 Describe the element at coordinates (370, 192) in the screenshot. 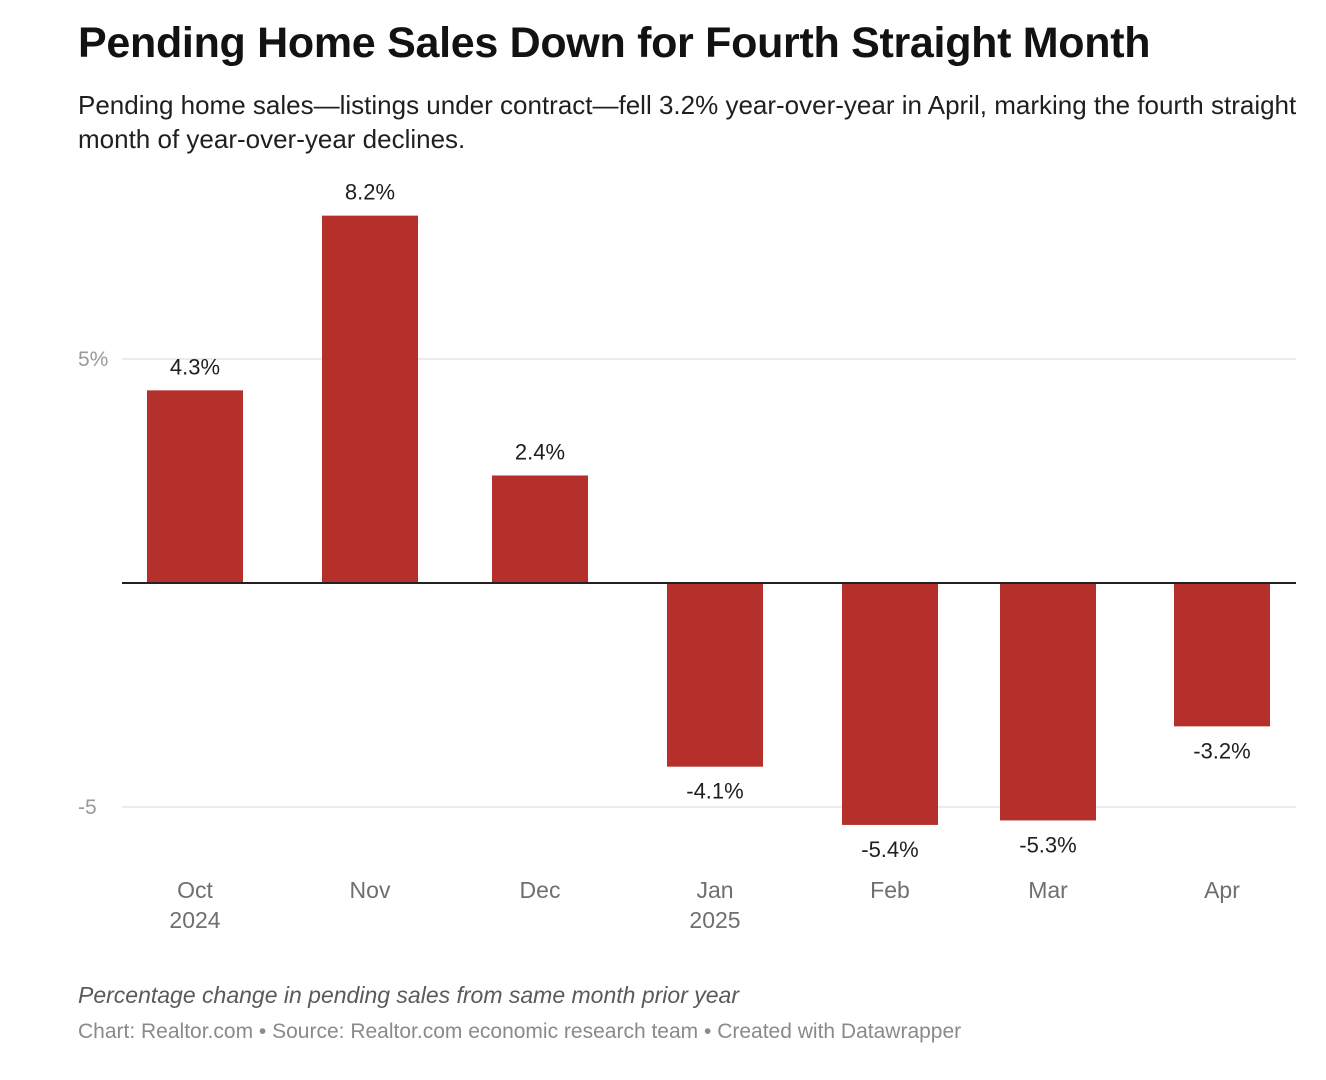

I see `data-label: 8.2%` at that location.